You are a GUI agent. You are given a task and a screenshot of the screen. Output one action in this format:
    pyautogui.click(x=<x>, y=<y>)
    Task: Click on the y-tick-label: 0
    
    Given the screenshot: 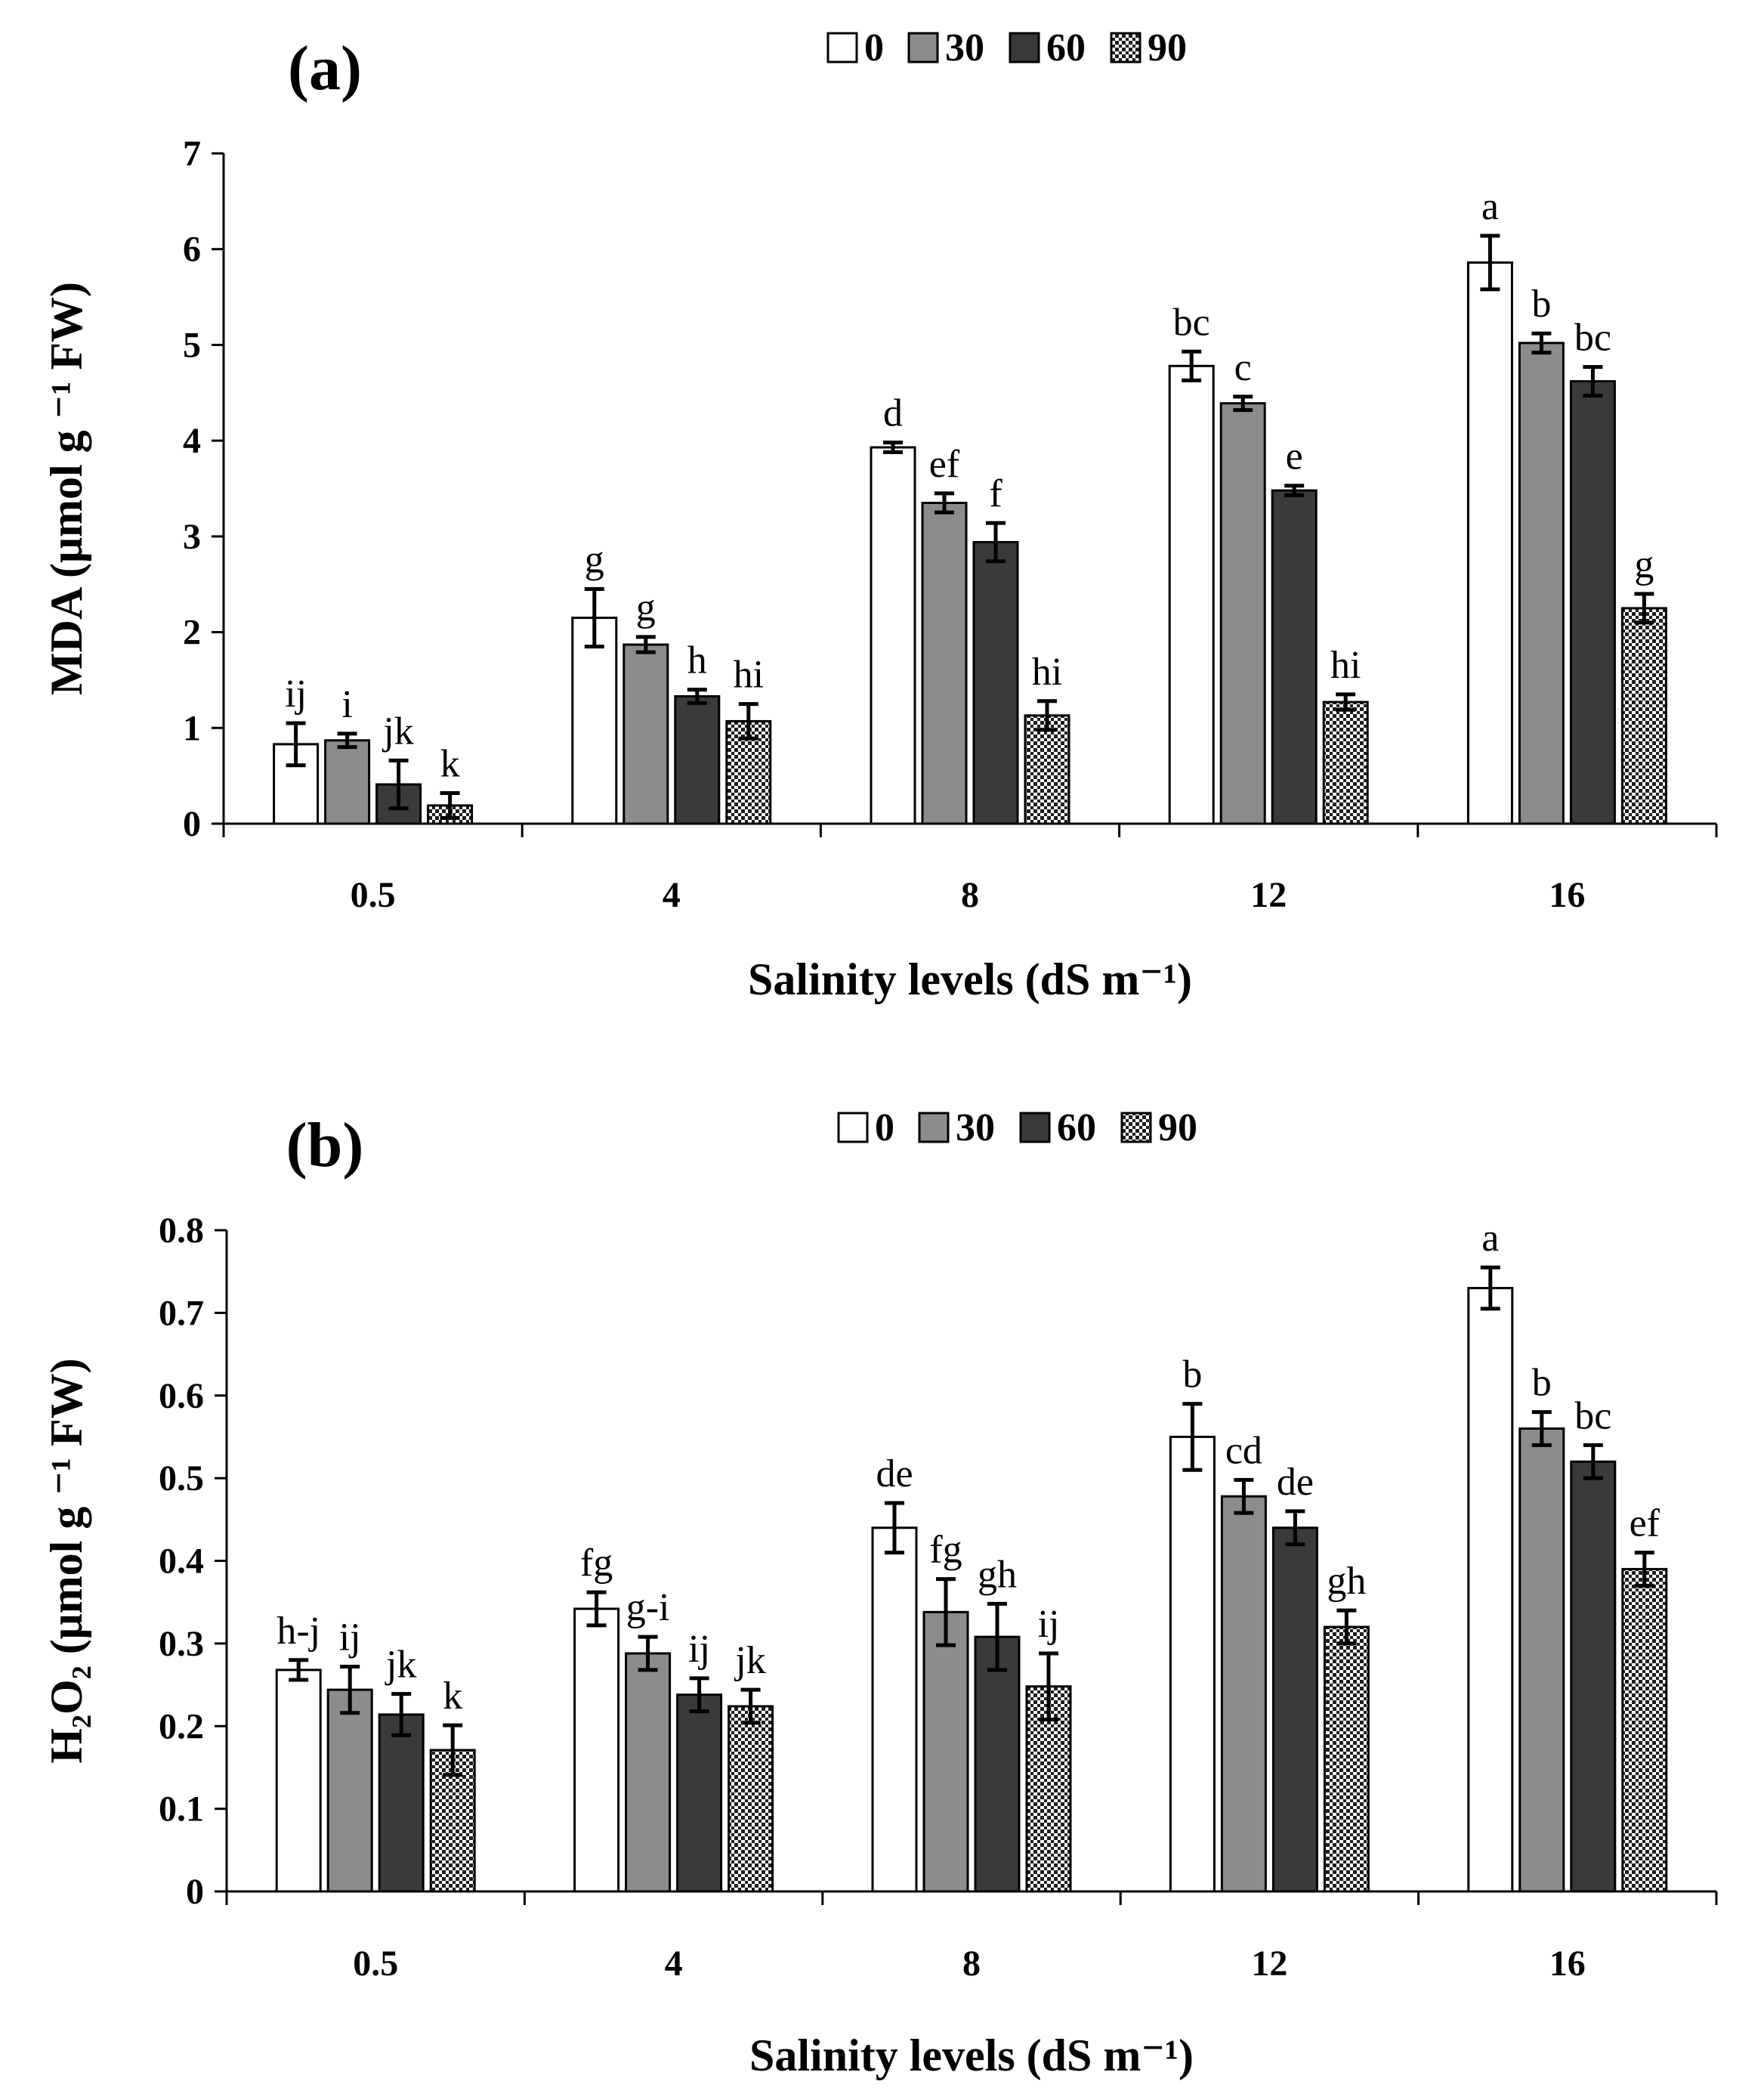 What is the action you would take?
    pyautogui.click(x=192, y=824)
    